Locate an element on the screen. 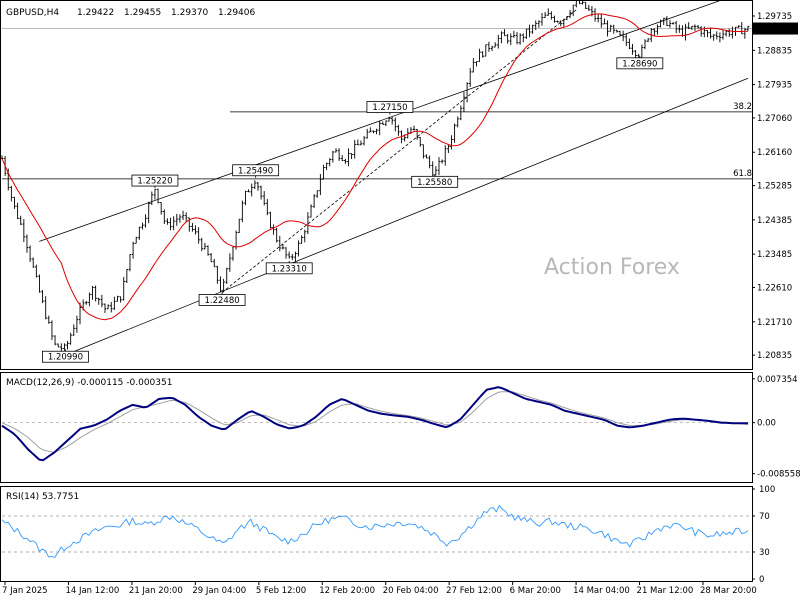 The image size is (800, 600). price-axis-label: 1.22610 is located at coordinates (774, 289).